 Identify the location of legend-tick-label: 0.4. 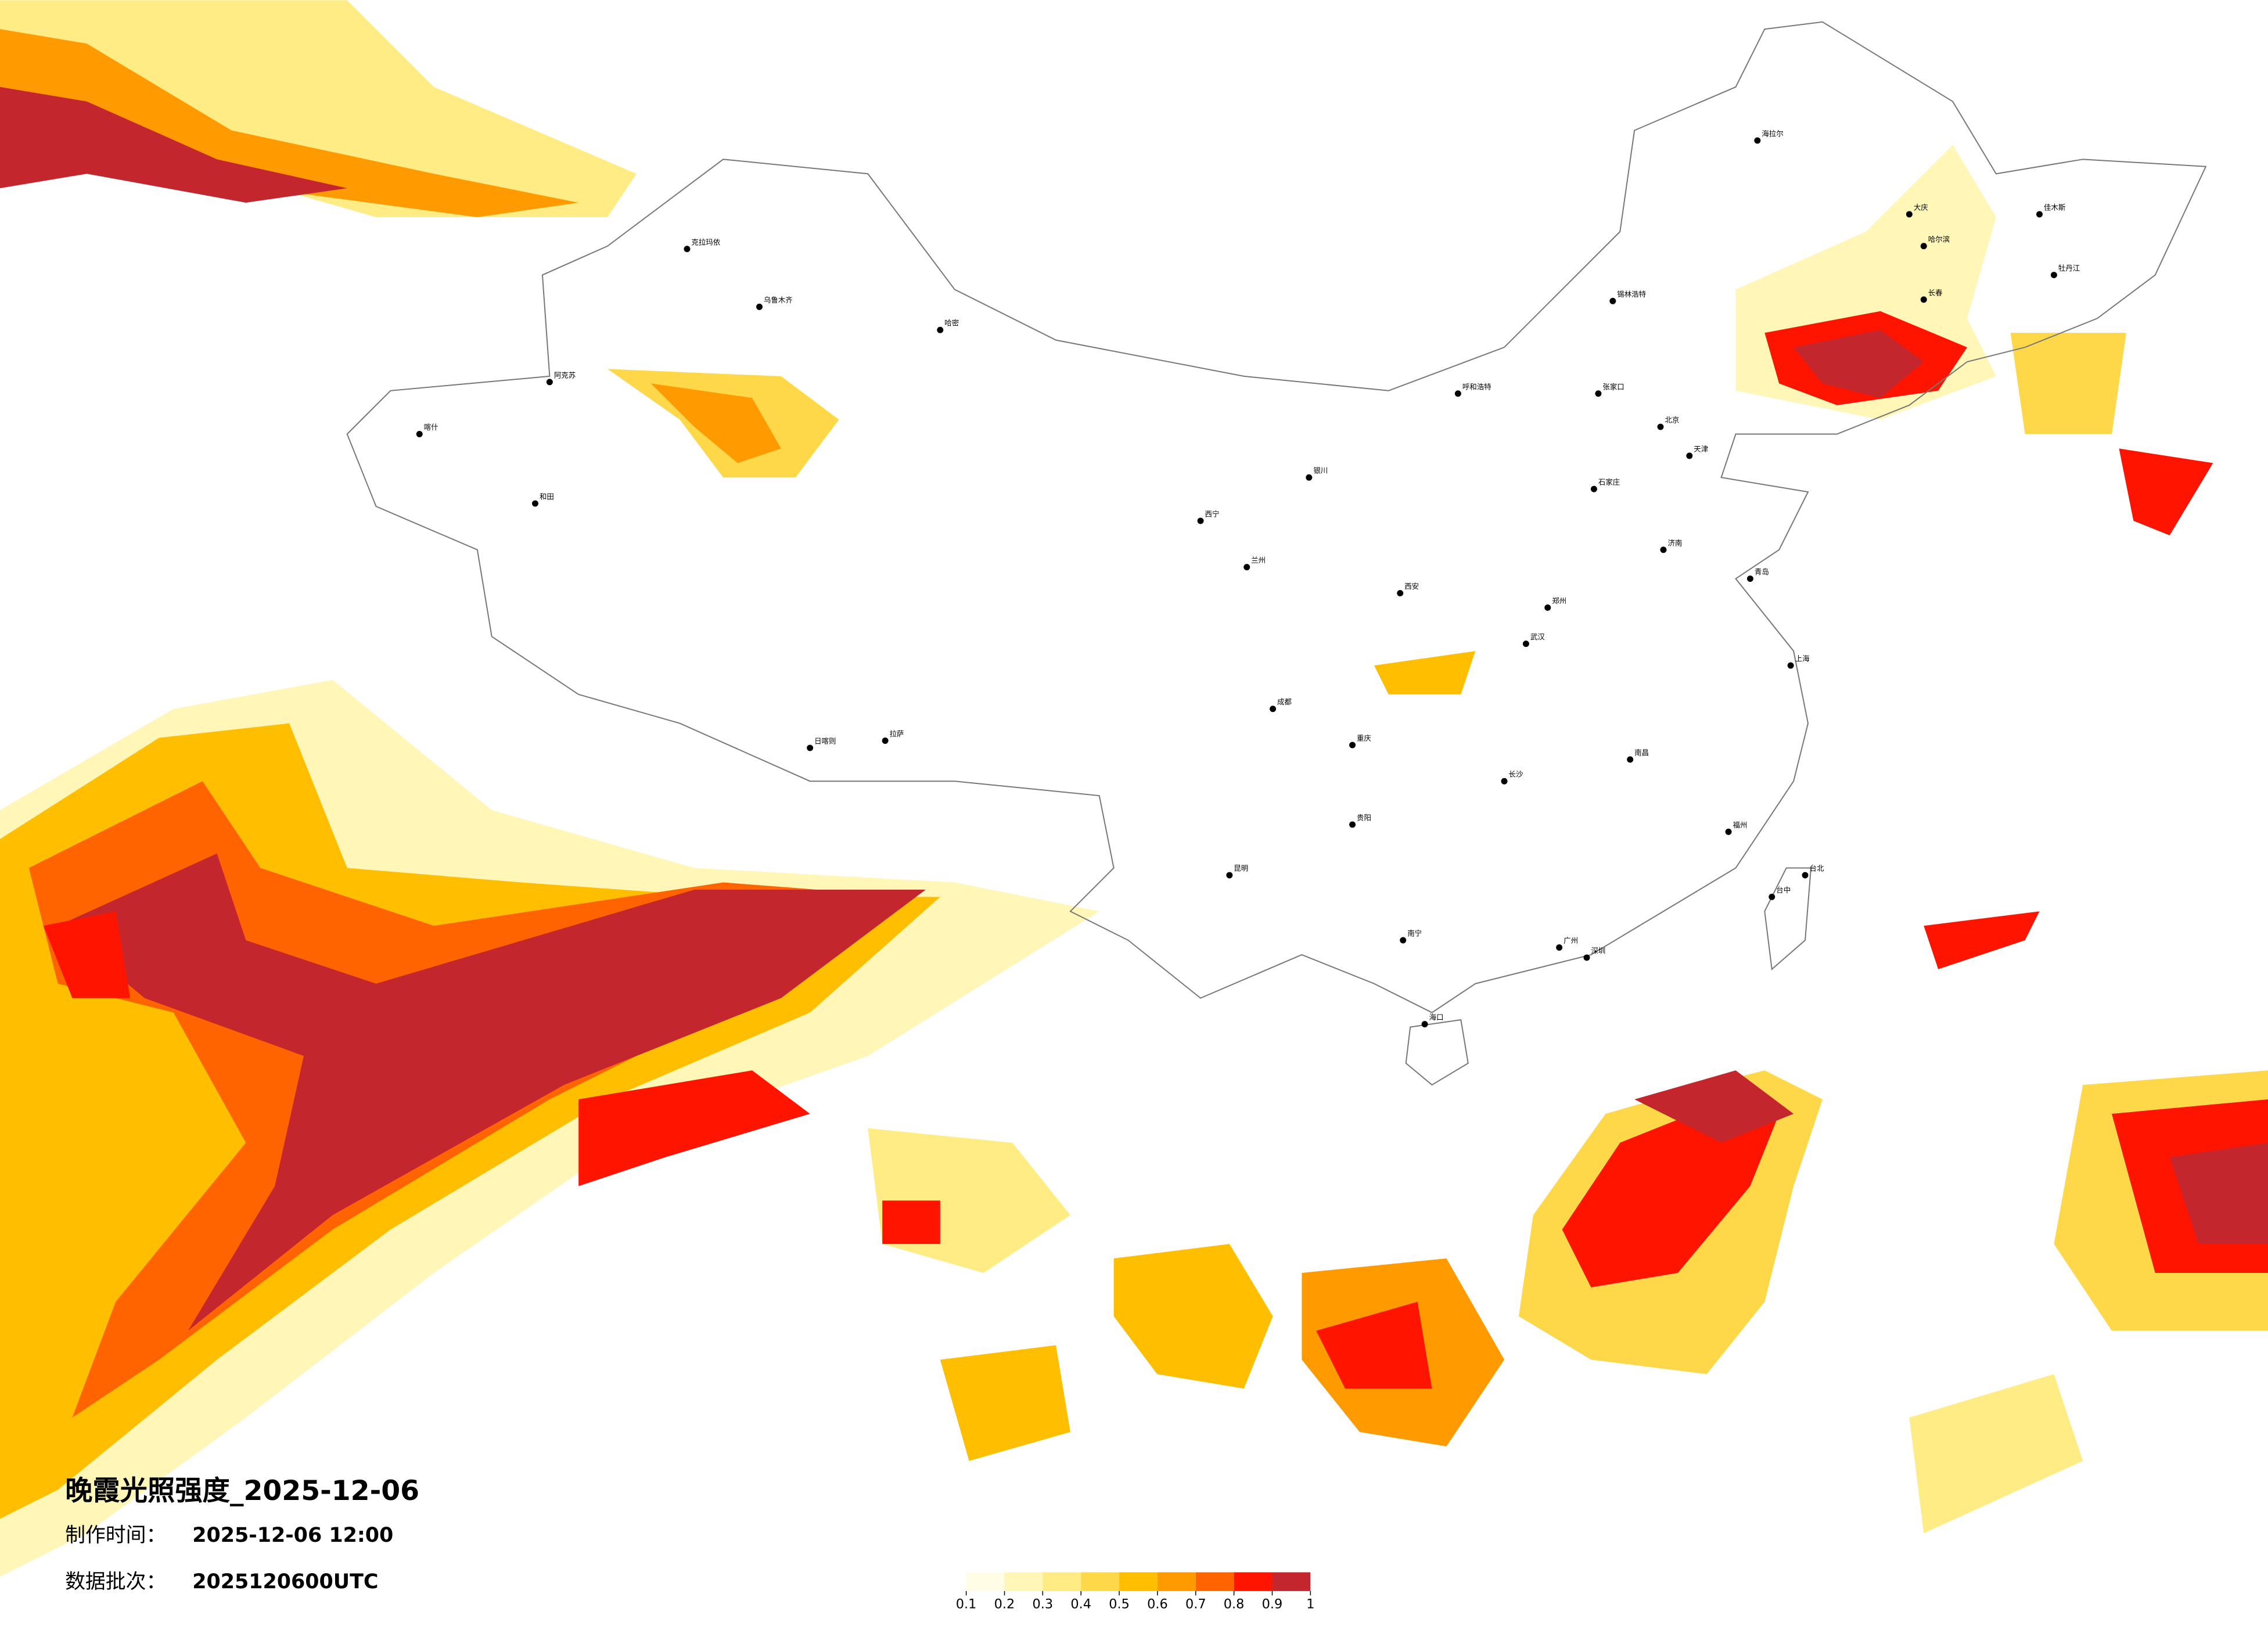
(1080, 1604).